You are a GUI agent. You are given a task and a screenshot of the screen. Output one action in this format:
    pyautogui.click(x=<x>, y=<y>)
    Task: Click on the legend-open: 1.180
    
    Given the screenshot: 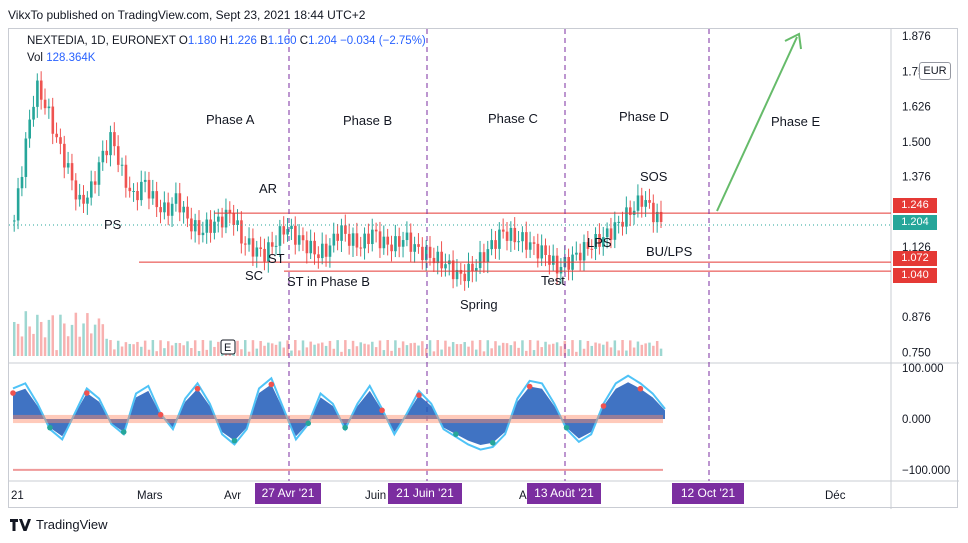 What is the action you would take?
    pyautogui.click(x=202, y=41)
    